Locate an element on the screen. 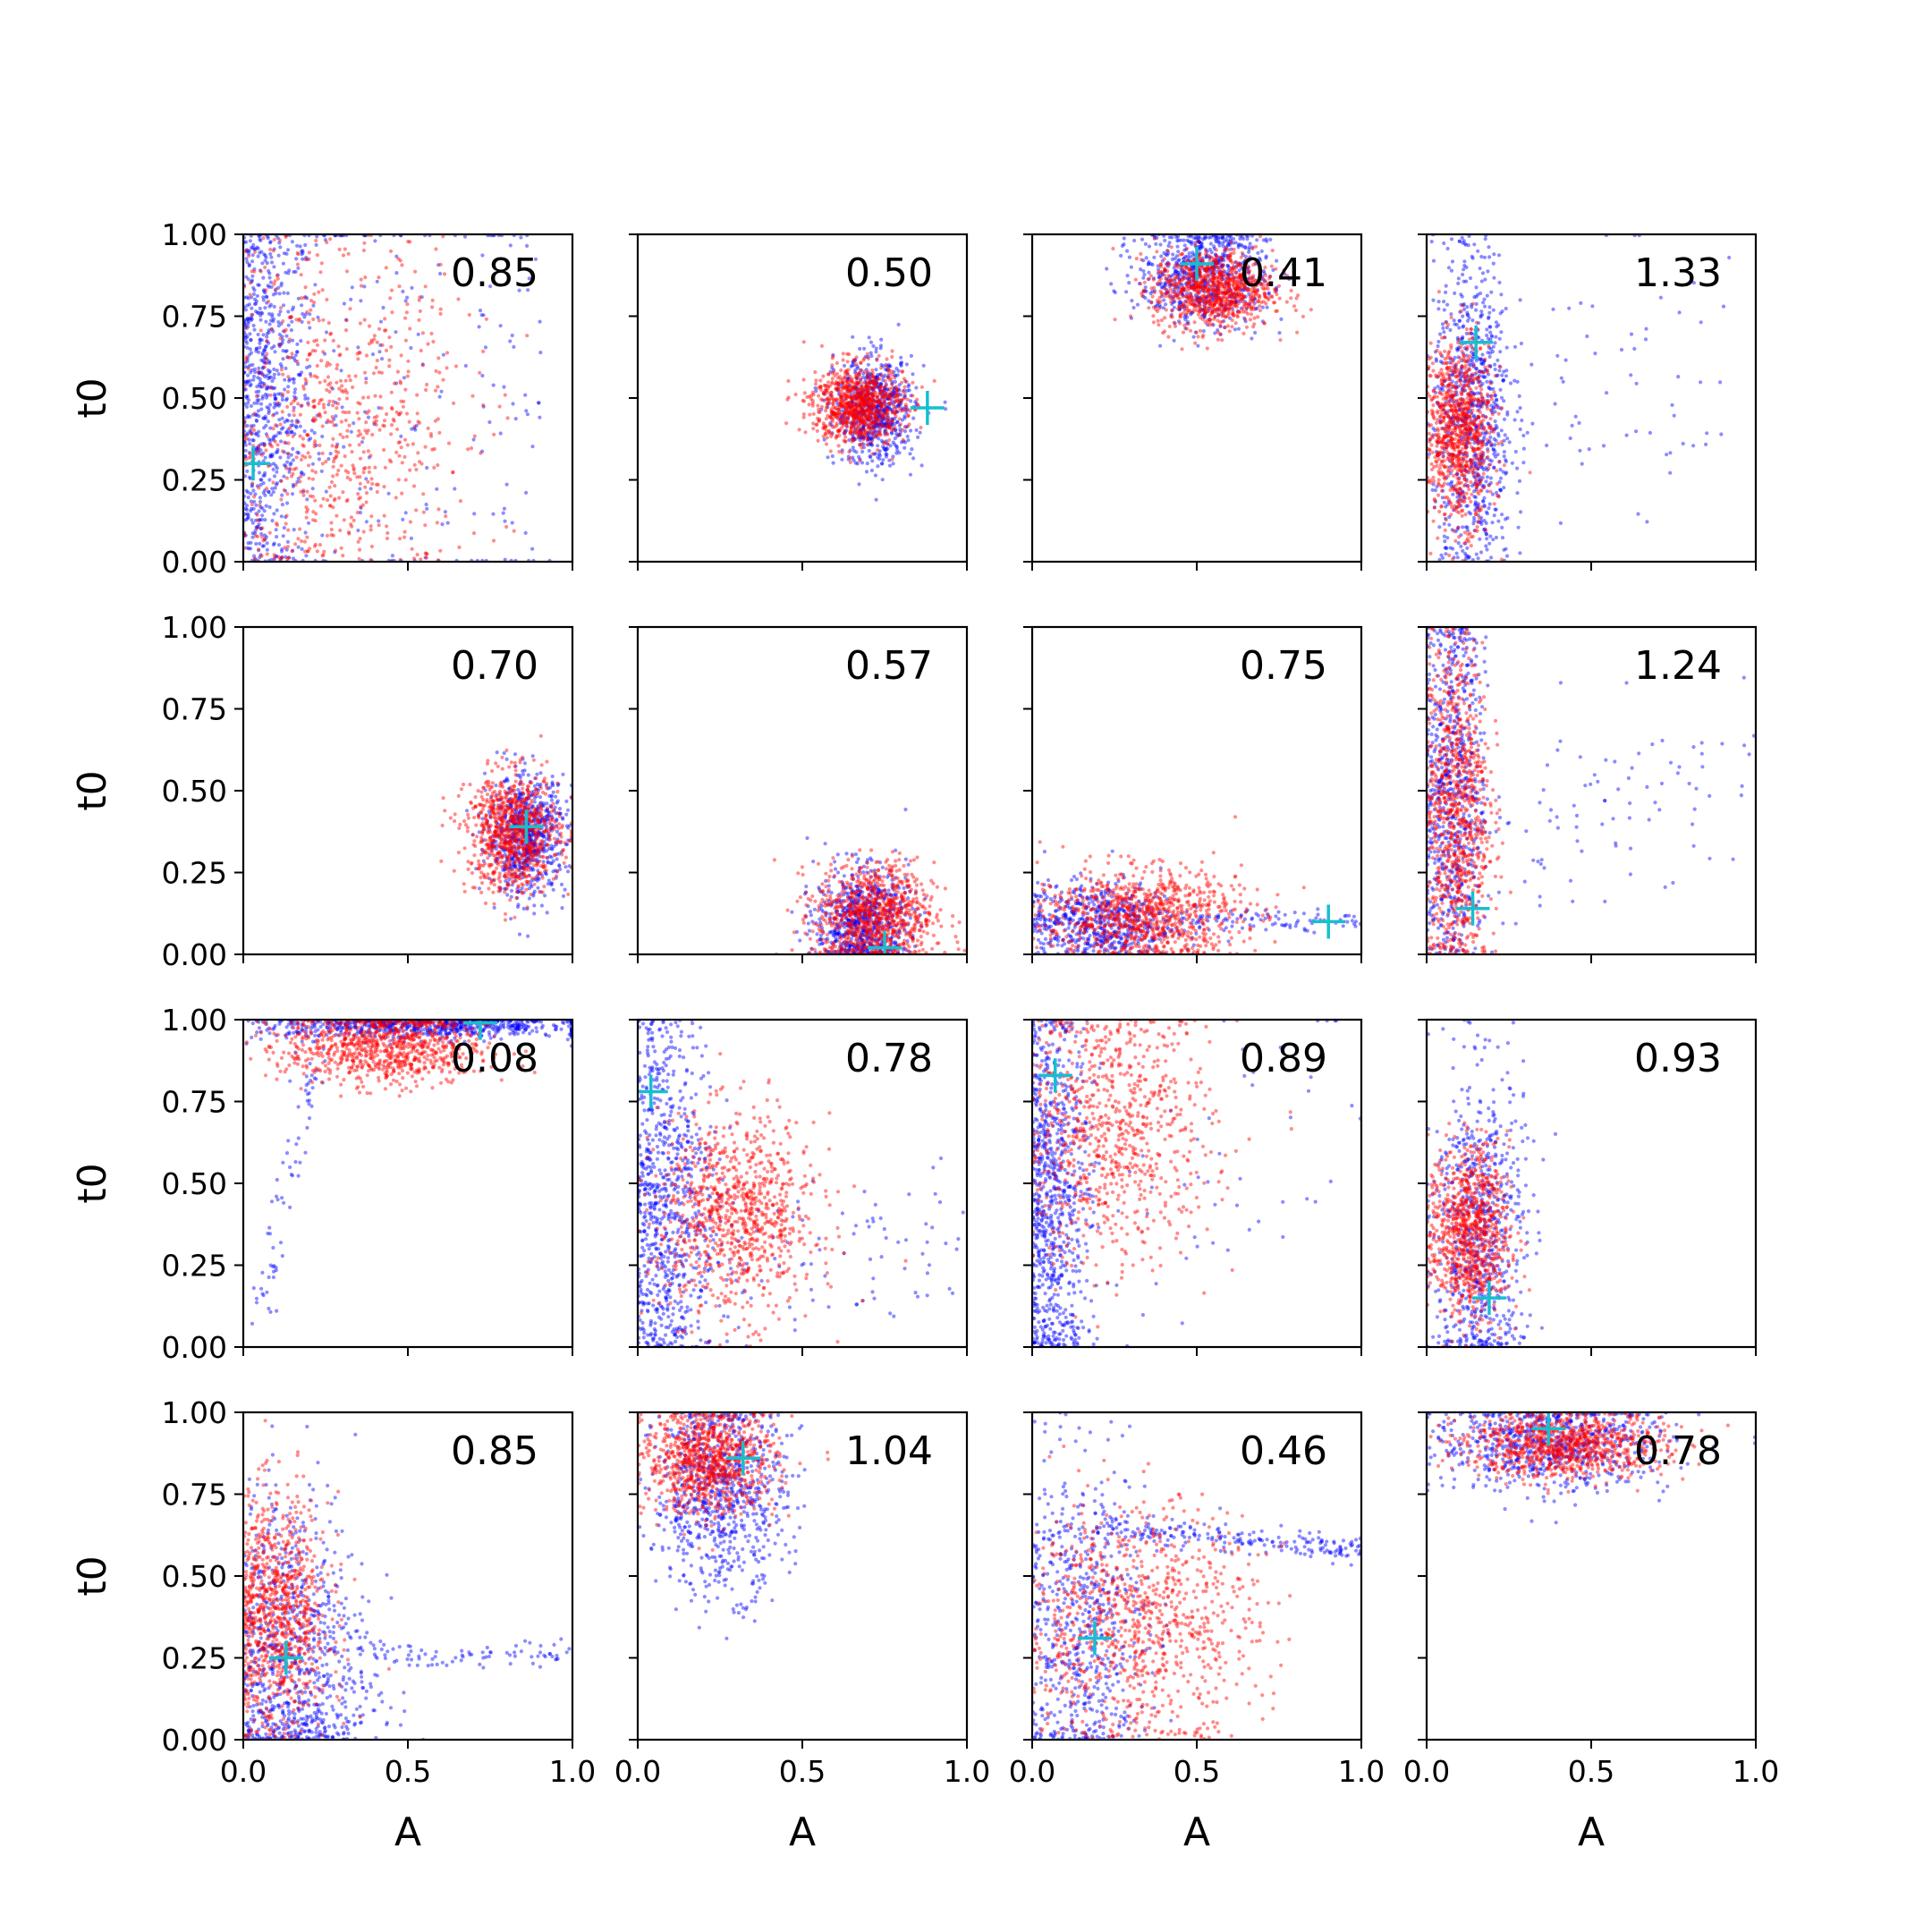 This screenshot has width=1932, height=1932. series-a-points is located at coordinates (1200, 291).